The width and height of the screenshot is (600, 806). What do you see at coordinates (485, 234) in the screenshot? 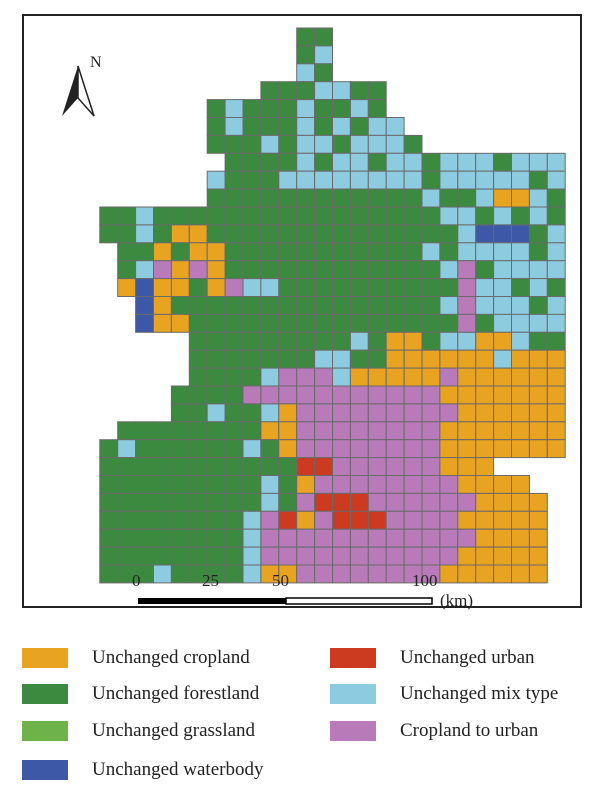
I see `grid-cell-water` at bounding box center [485, 234].